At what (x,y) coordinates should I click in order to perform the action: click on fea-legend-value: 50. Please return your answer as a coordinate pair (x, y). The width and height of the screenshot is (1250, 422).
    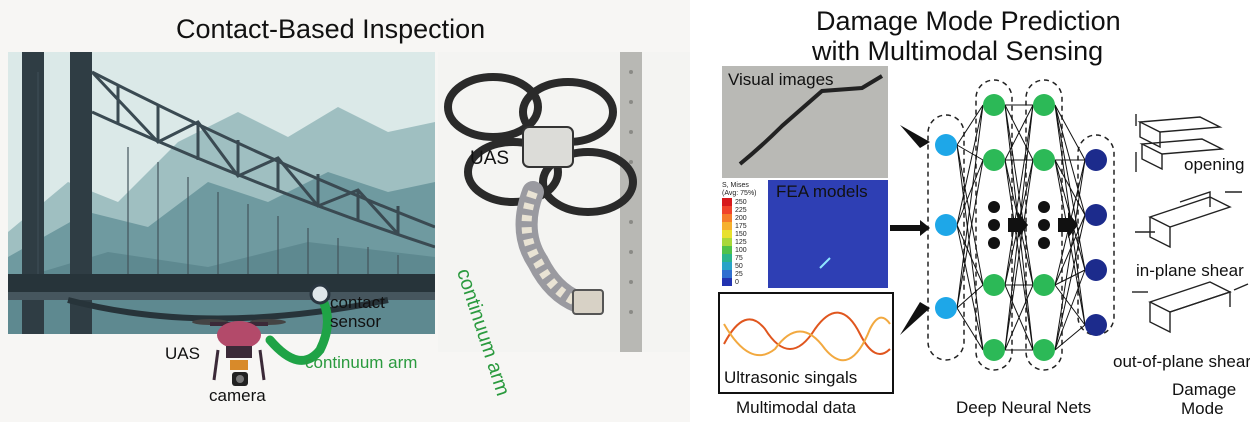
    Looking at the image, I should click on (739, 266).